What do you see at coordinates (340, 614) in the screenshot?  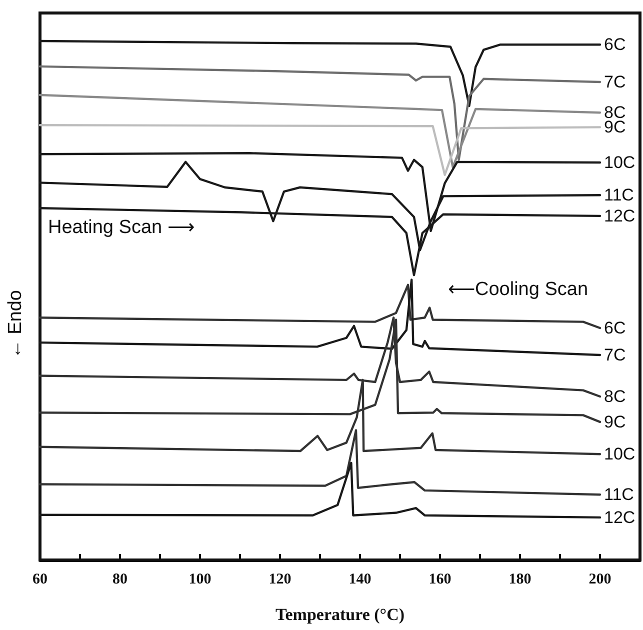 I see `x-axis-title: Temperature (°C)` at bounding box center [340, 614].